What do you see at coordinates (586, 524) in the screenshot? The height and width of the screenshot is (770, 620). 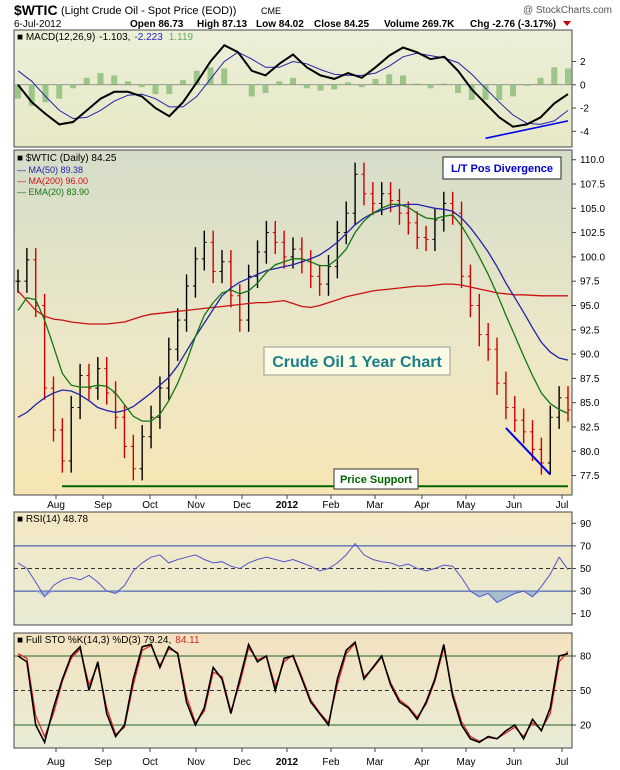 I see `rsi-y-tick-label: 90` at bounding box center [586, 524].